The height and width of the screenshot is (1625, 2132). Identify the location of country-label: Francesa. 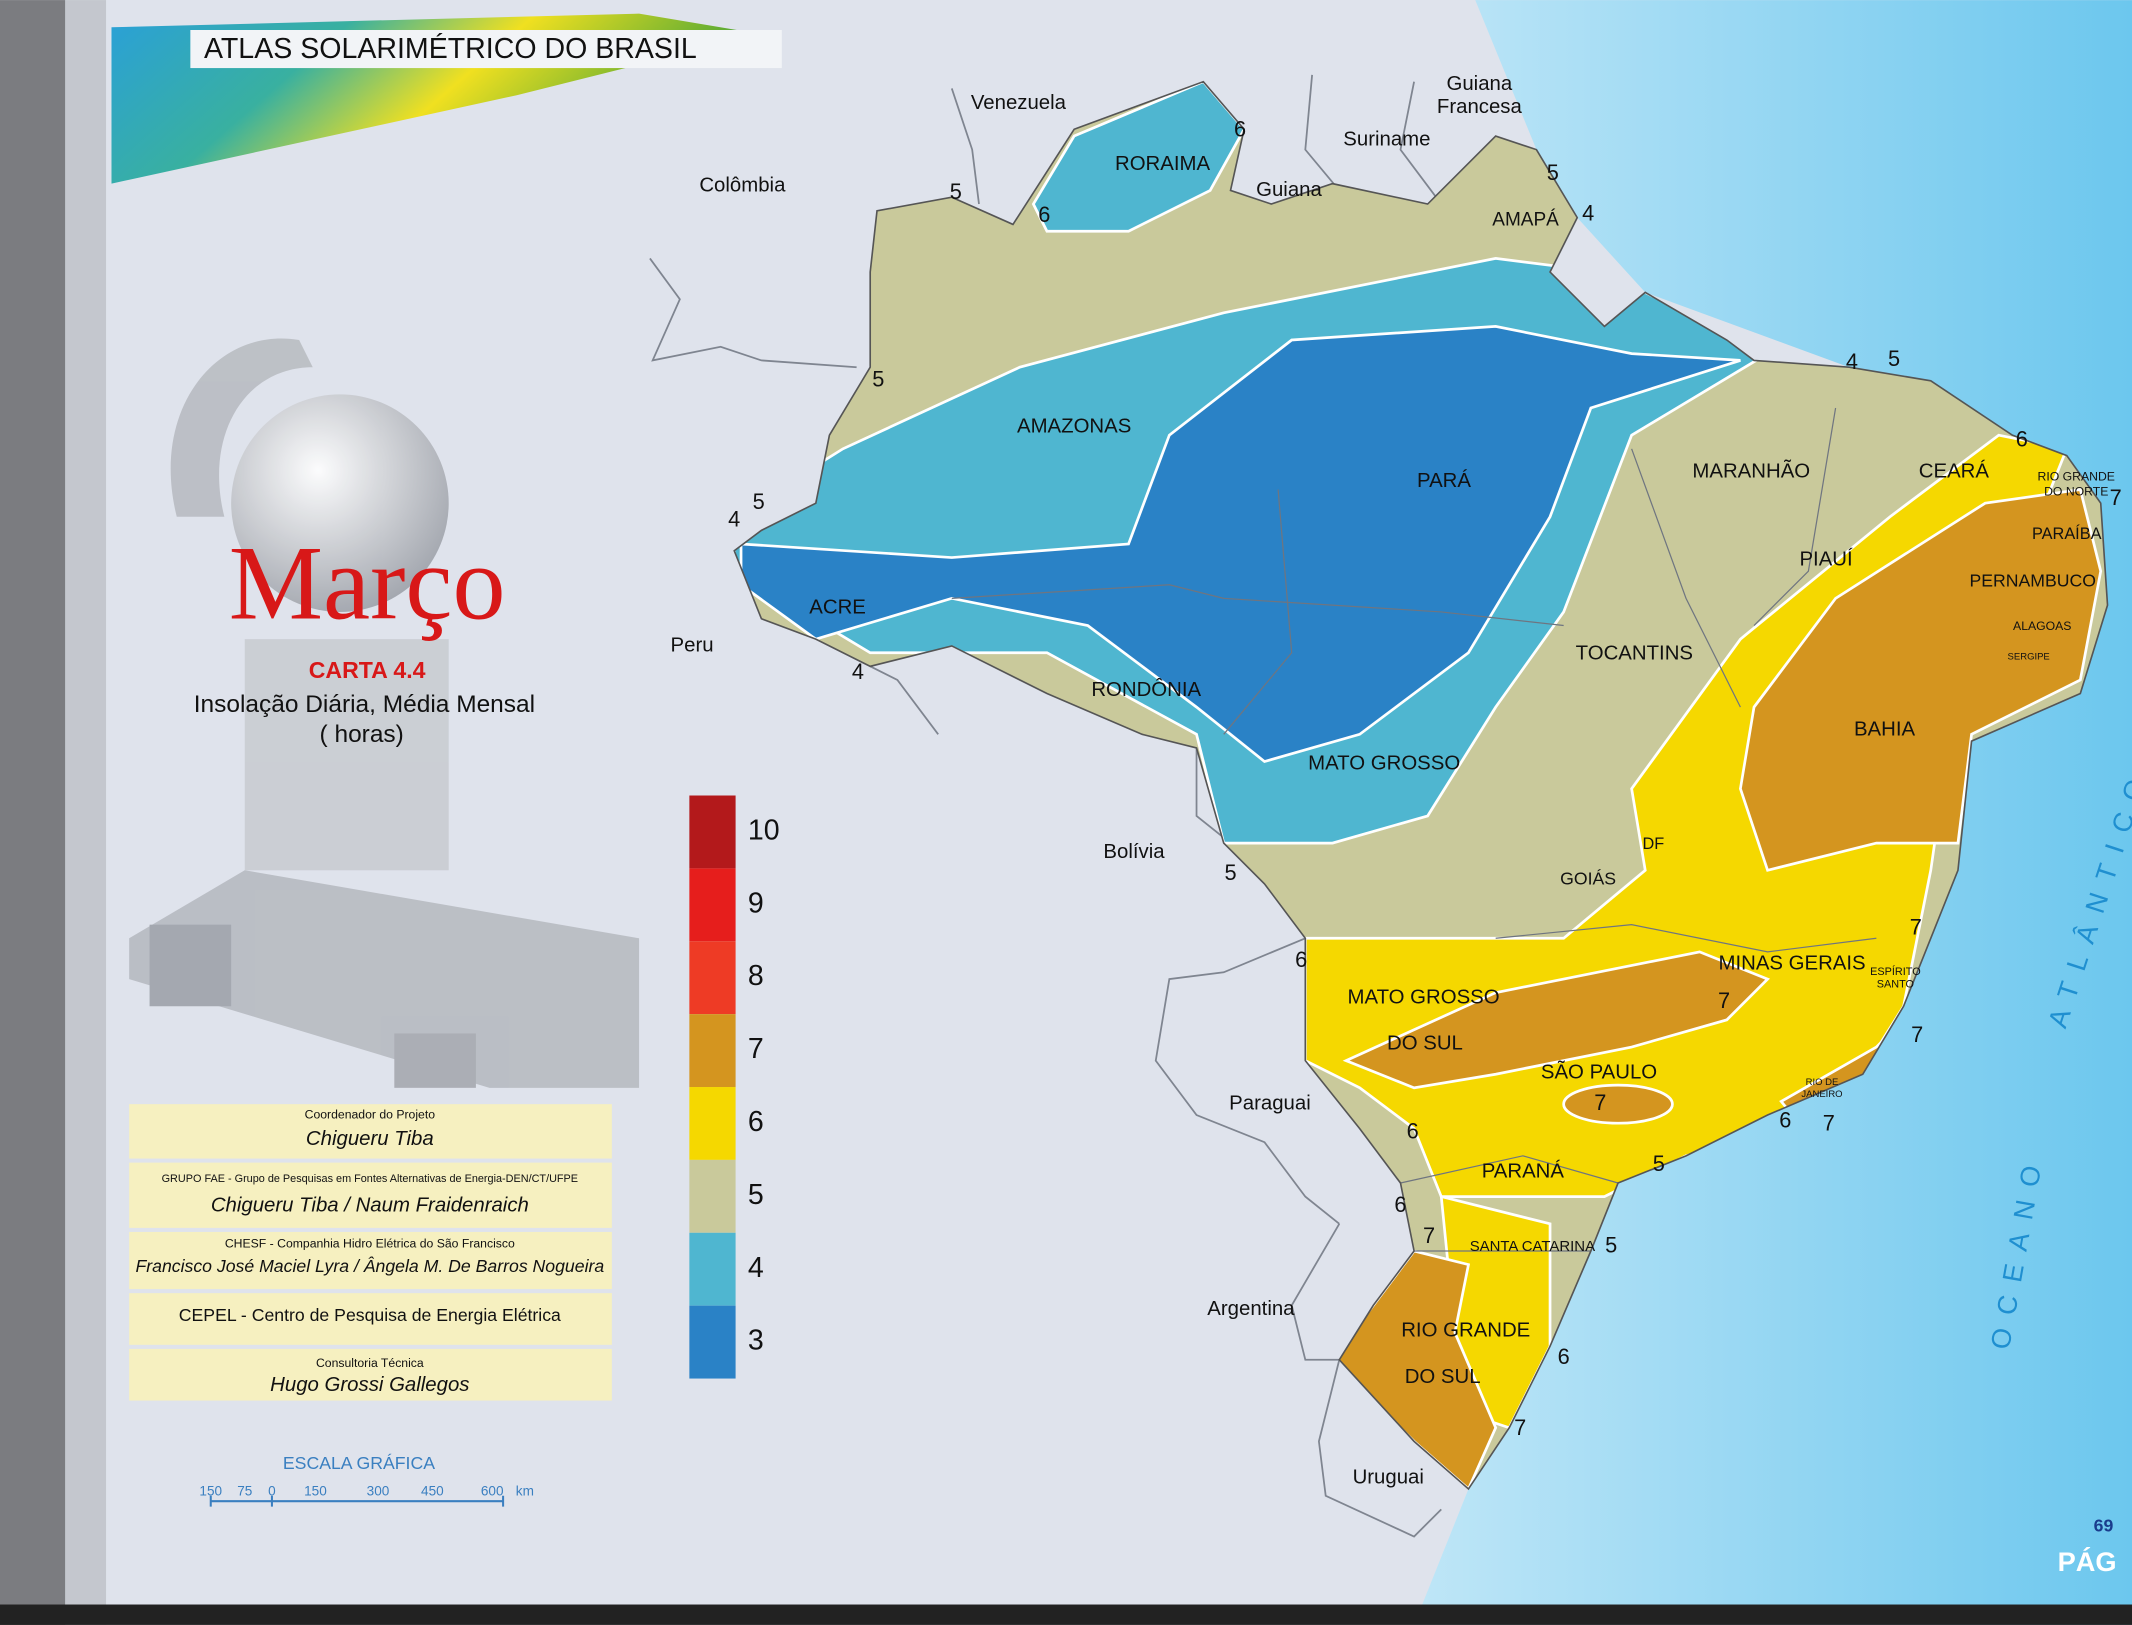
(1480, 107).